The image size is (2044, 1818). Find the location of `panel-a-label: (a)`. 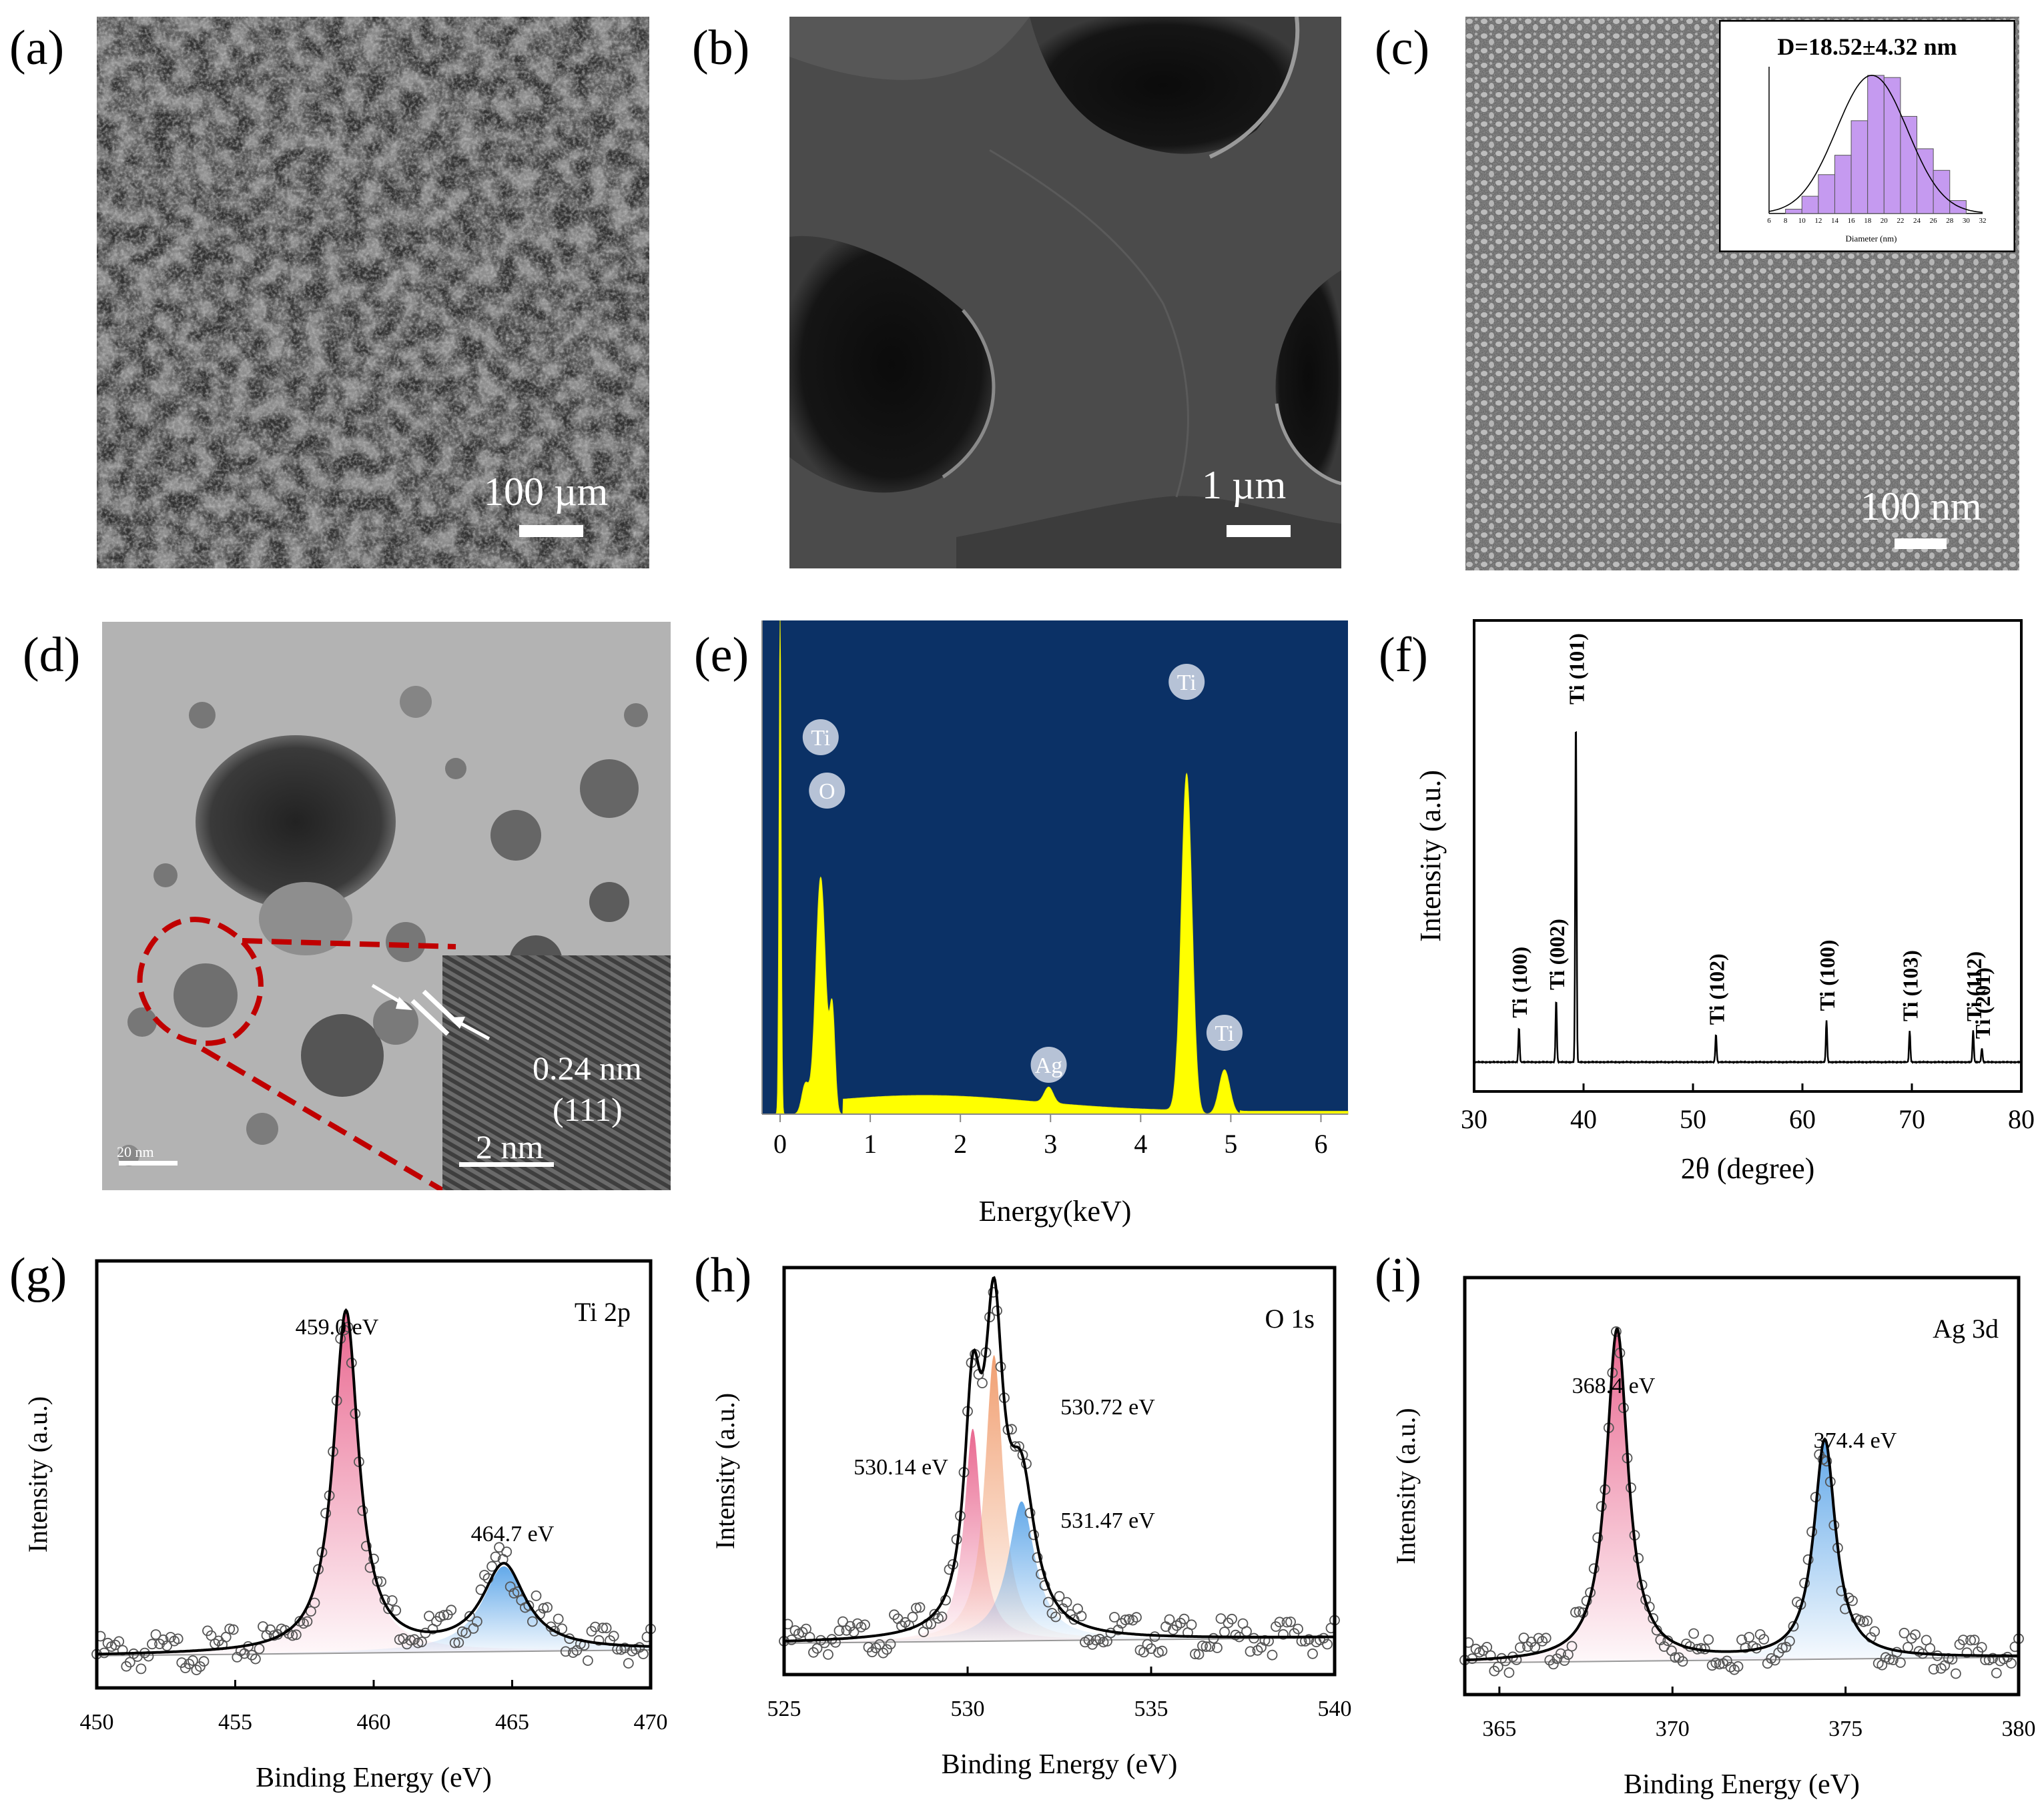

panel-a-label: (a) is located at coordinates (37, 48).